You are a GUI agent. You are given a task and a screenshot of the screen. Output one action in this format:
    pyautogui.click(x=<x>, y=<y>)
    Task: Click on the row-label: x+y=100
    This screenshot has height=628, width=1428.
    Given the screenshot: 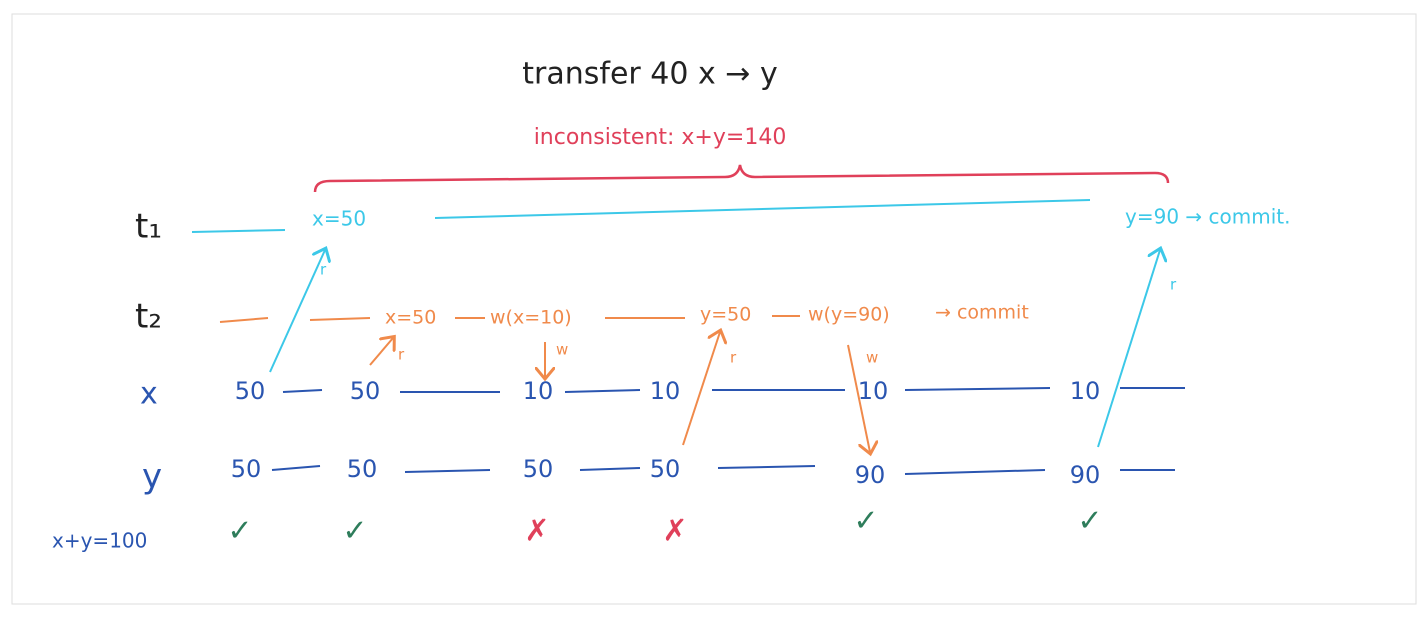 What is the action you would take?
    pyautogui.click(x=99, y=541)
    